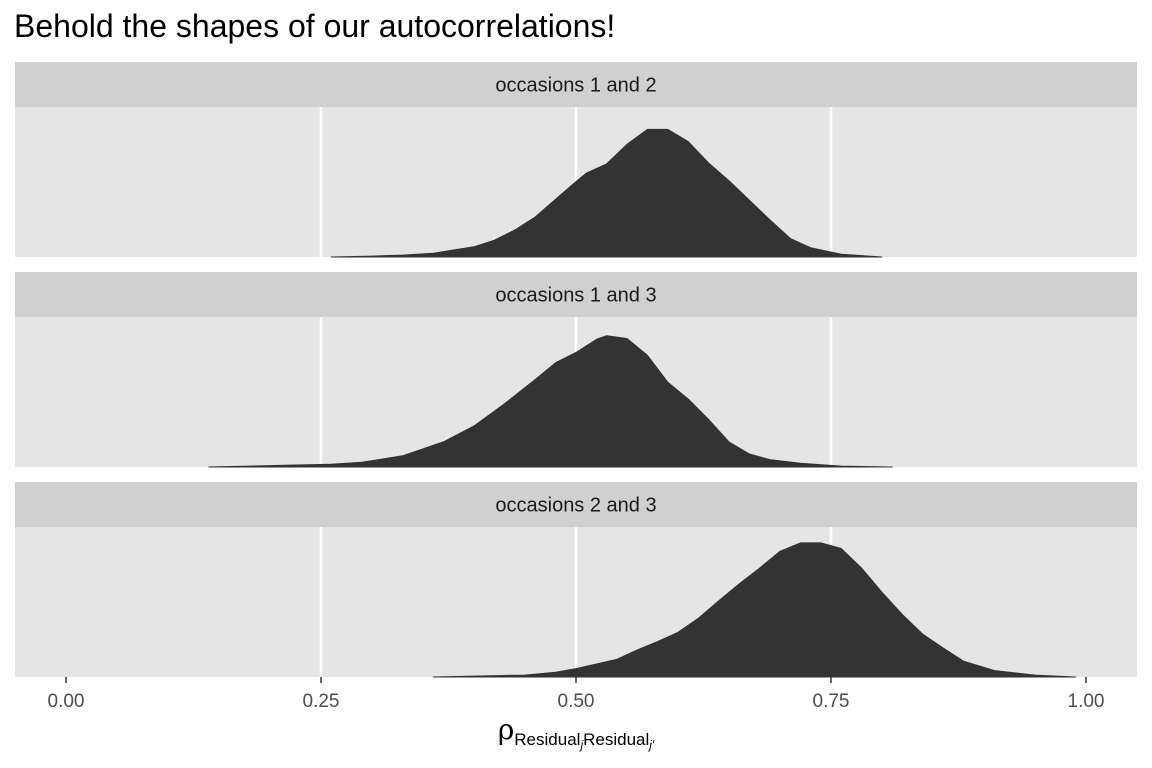 The width and height of the screenshot is (1152, 768). Describe the element at coordinates (66, 701) in the screenshot. I see `x-tick-label: 0.00` at that location.